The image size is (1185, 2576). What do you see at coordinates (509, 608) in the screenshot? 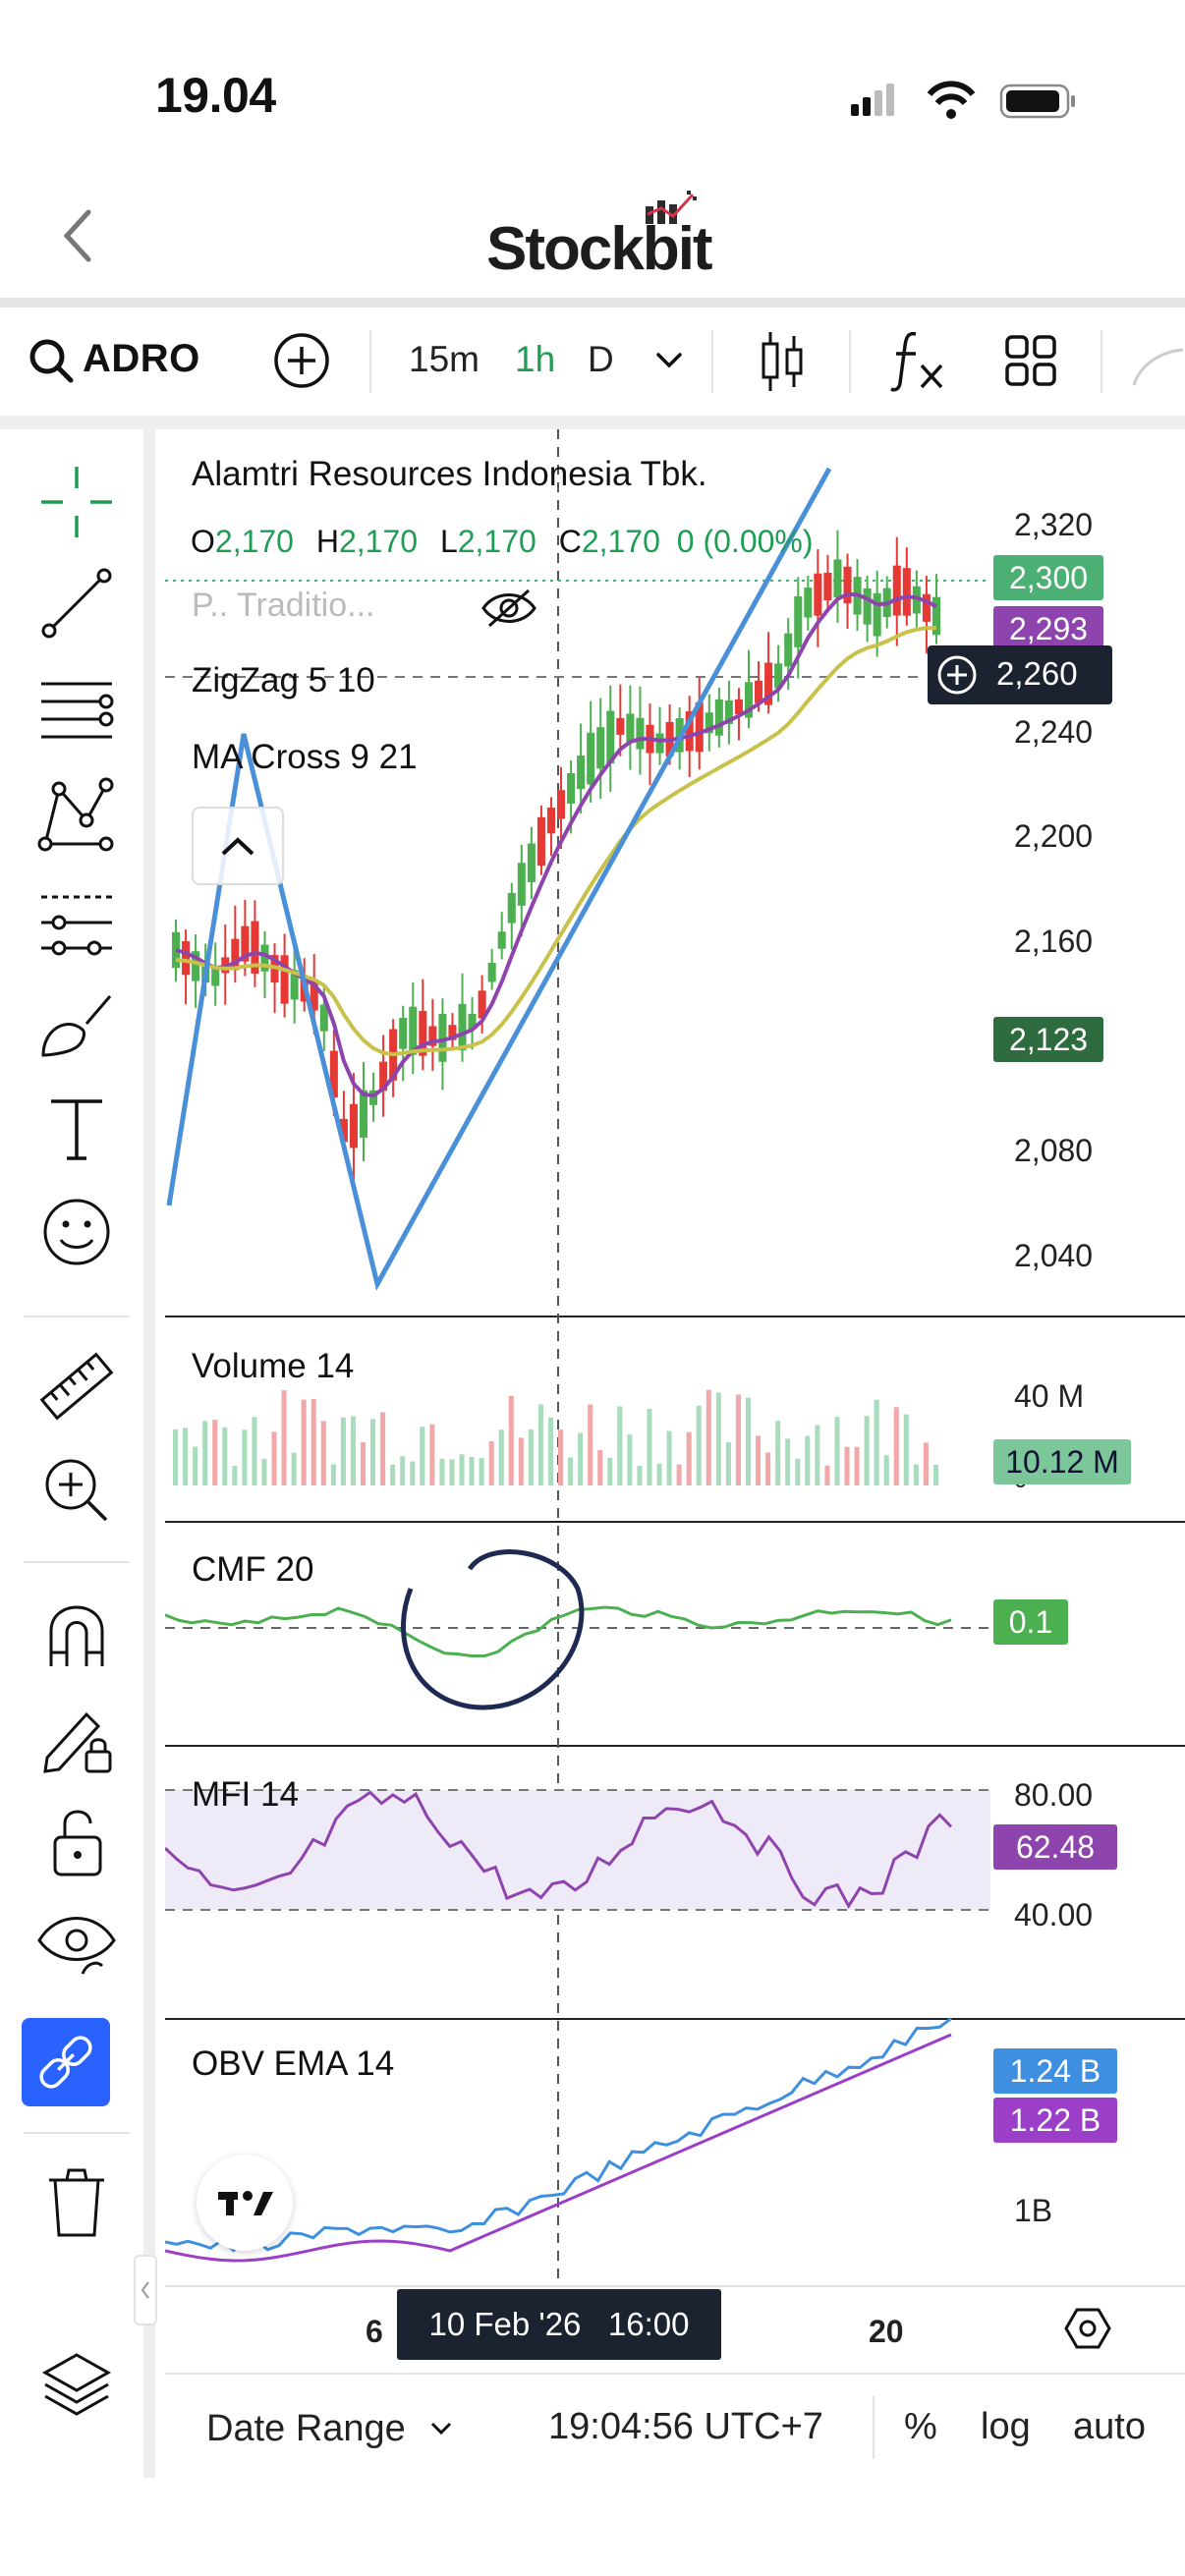
I see `eye-off-icon` at bounding box center [509, 608].